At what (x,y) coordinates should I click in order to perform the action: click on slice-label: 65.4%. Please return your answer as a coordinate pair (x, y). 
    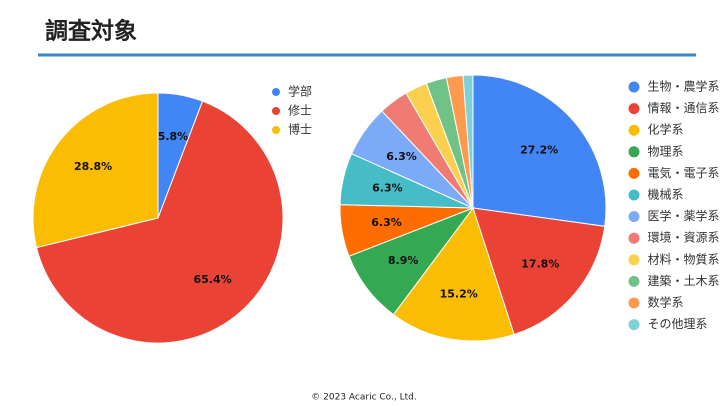
    Looking at the image, I should click on (212, 279).